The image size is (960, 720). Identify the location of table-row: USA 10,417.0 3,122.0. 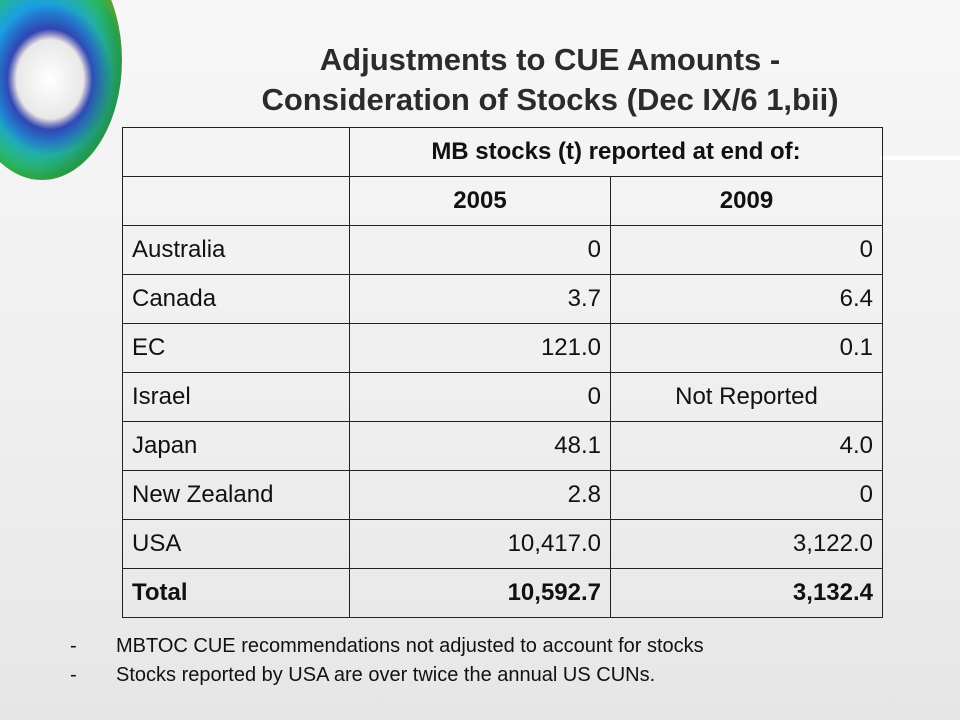
(502, 544).